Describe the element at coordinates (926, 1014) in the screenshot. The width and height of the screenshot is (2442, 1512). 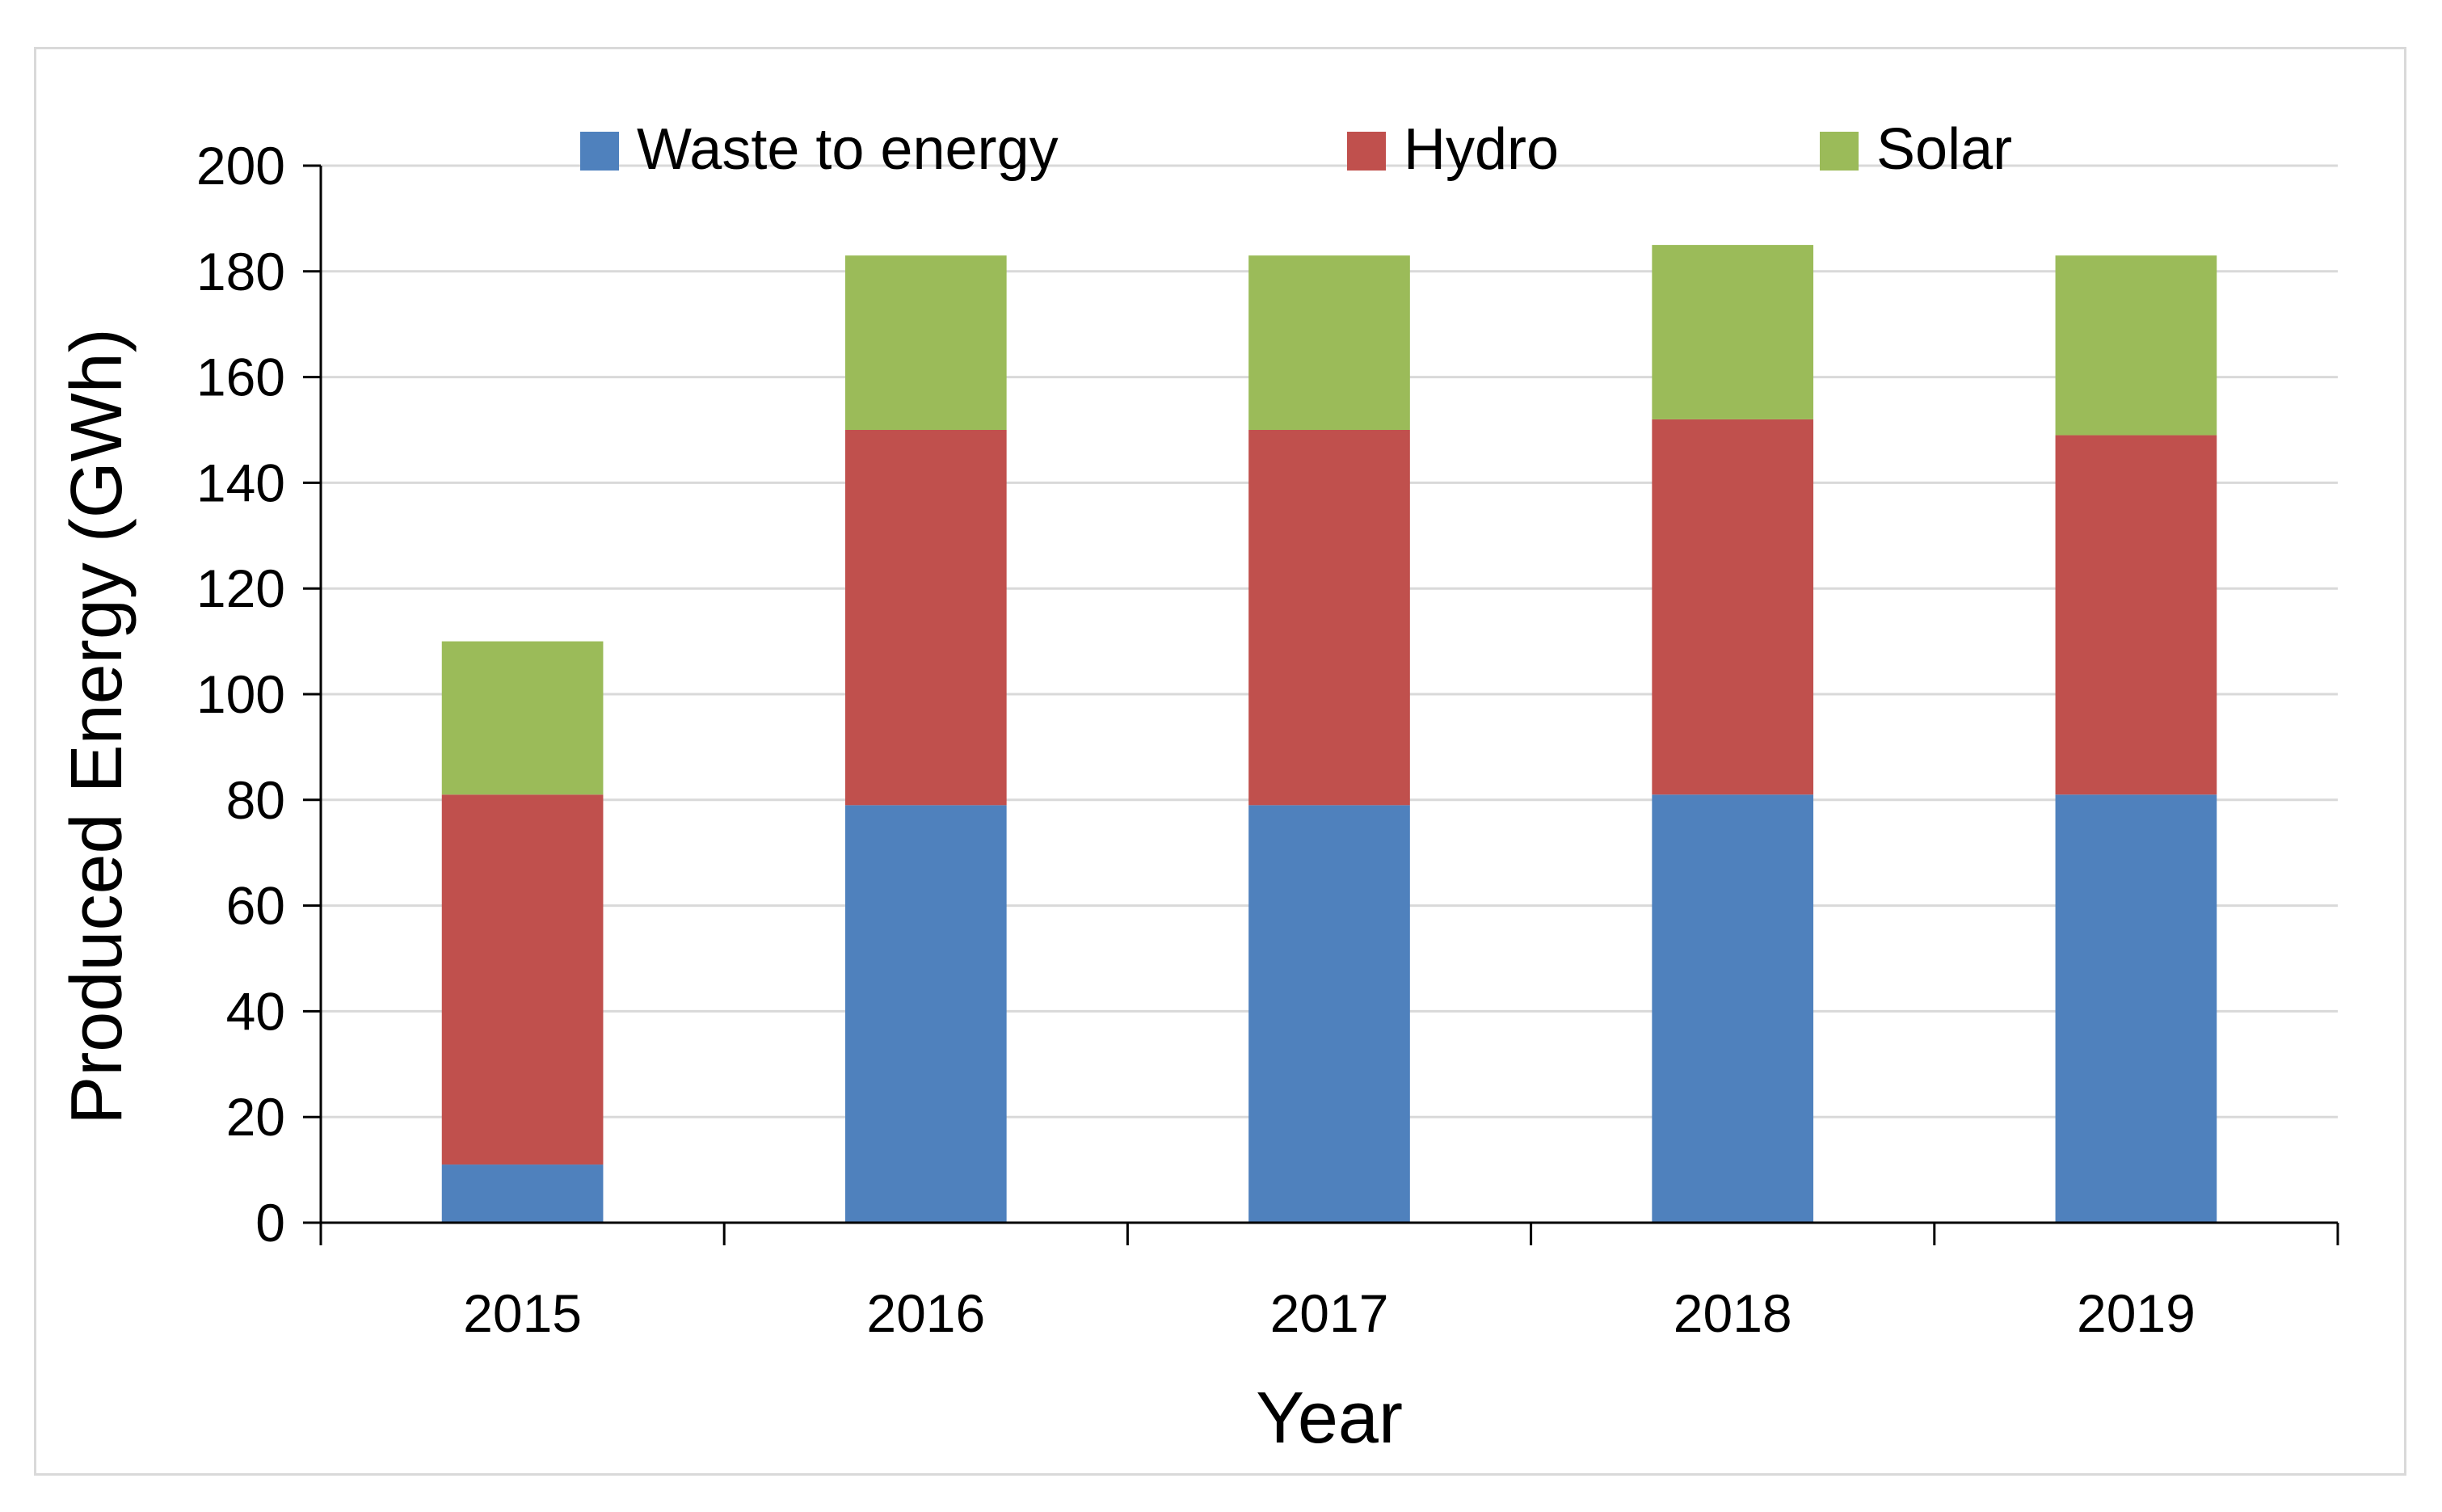
I see `bar-waste-to-energy-2016` at that location.